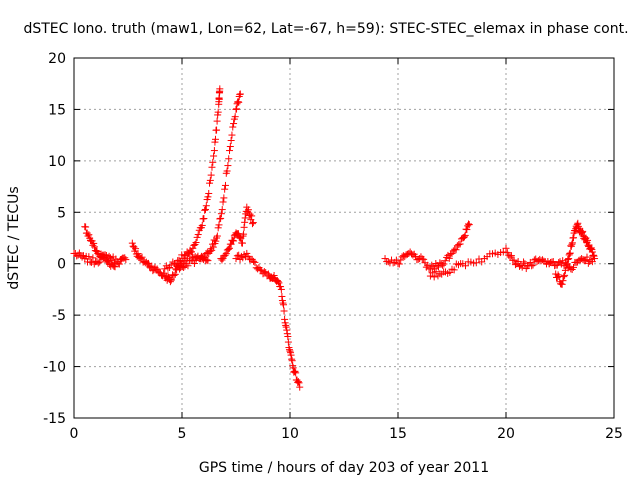 The width and height of the screenshot is (640, 480). What do you see at coordinates (182, 434) in the screenshot?
I see `x-tick-label: 5` at bounding box center [182, 434].